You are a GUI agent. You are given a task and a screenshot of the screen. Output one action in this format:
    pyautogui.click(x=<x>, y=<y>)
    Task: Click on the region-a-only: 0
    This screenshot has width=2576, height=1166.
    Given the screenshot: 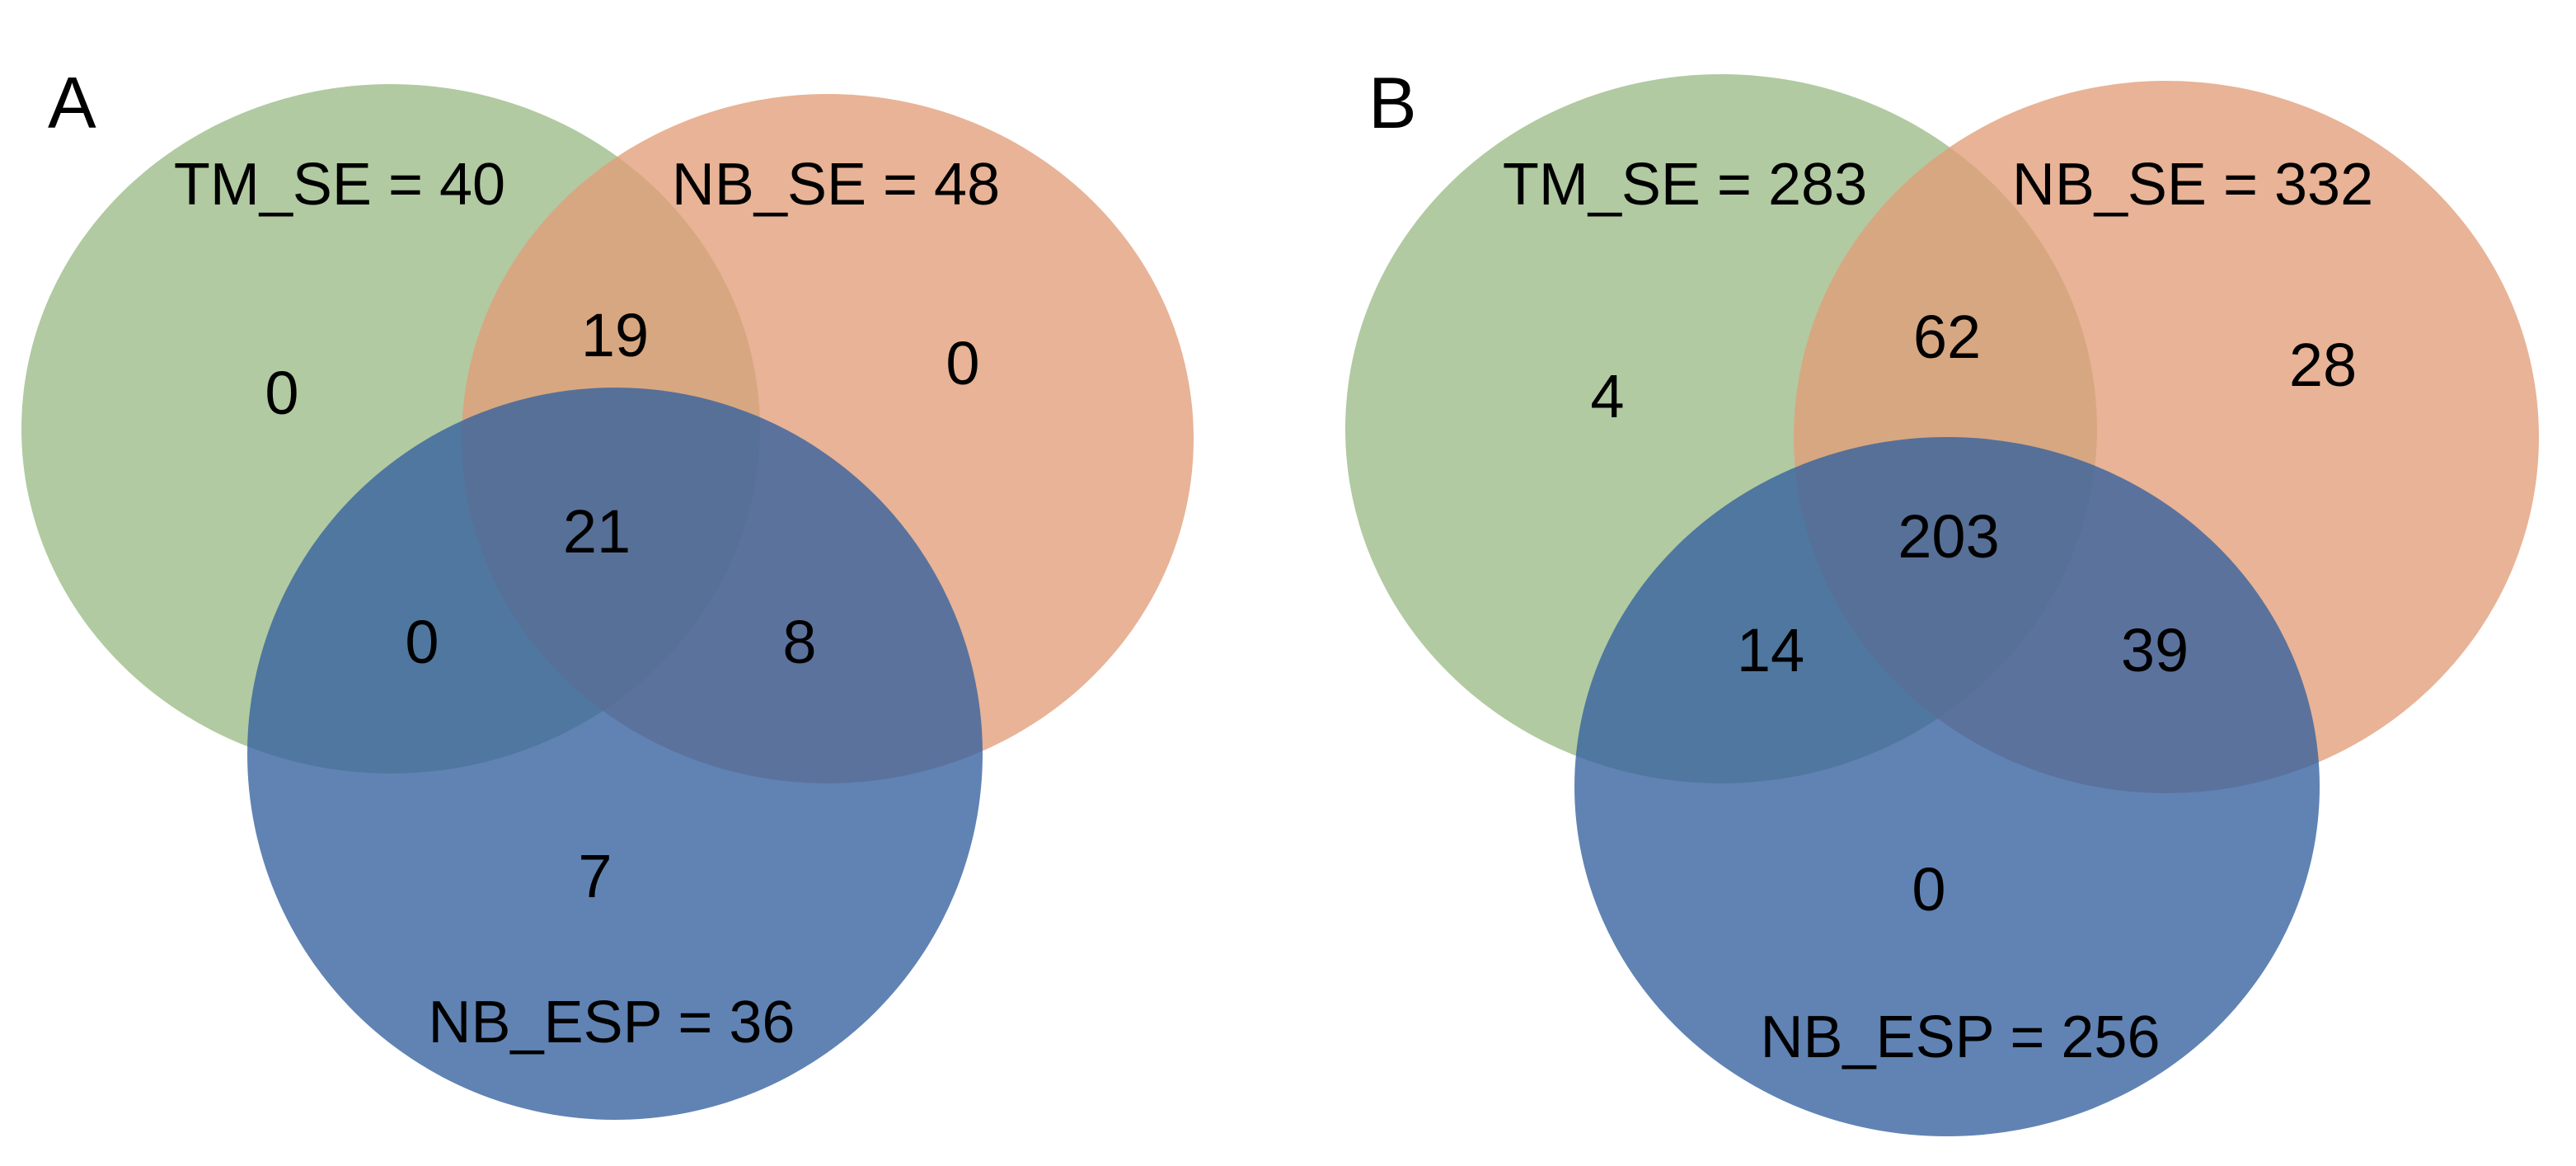 What is the action you would take?
    pyautogui.click(x=281, y=393)
    